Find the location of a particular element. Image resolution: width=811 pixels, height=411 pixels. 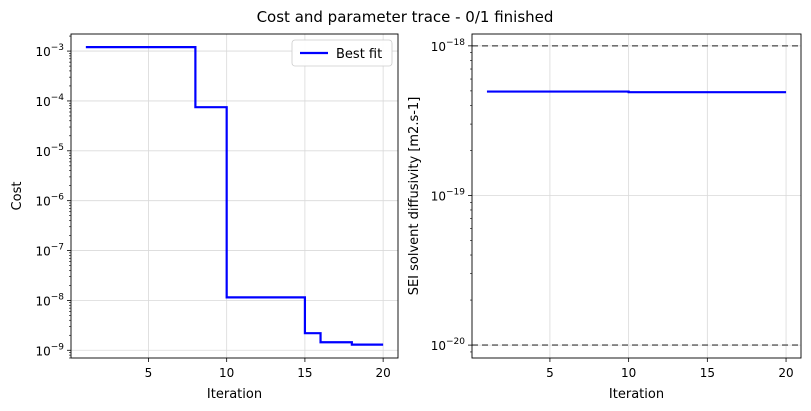

series-line is located at coordinates (636, 92).